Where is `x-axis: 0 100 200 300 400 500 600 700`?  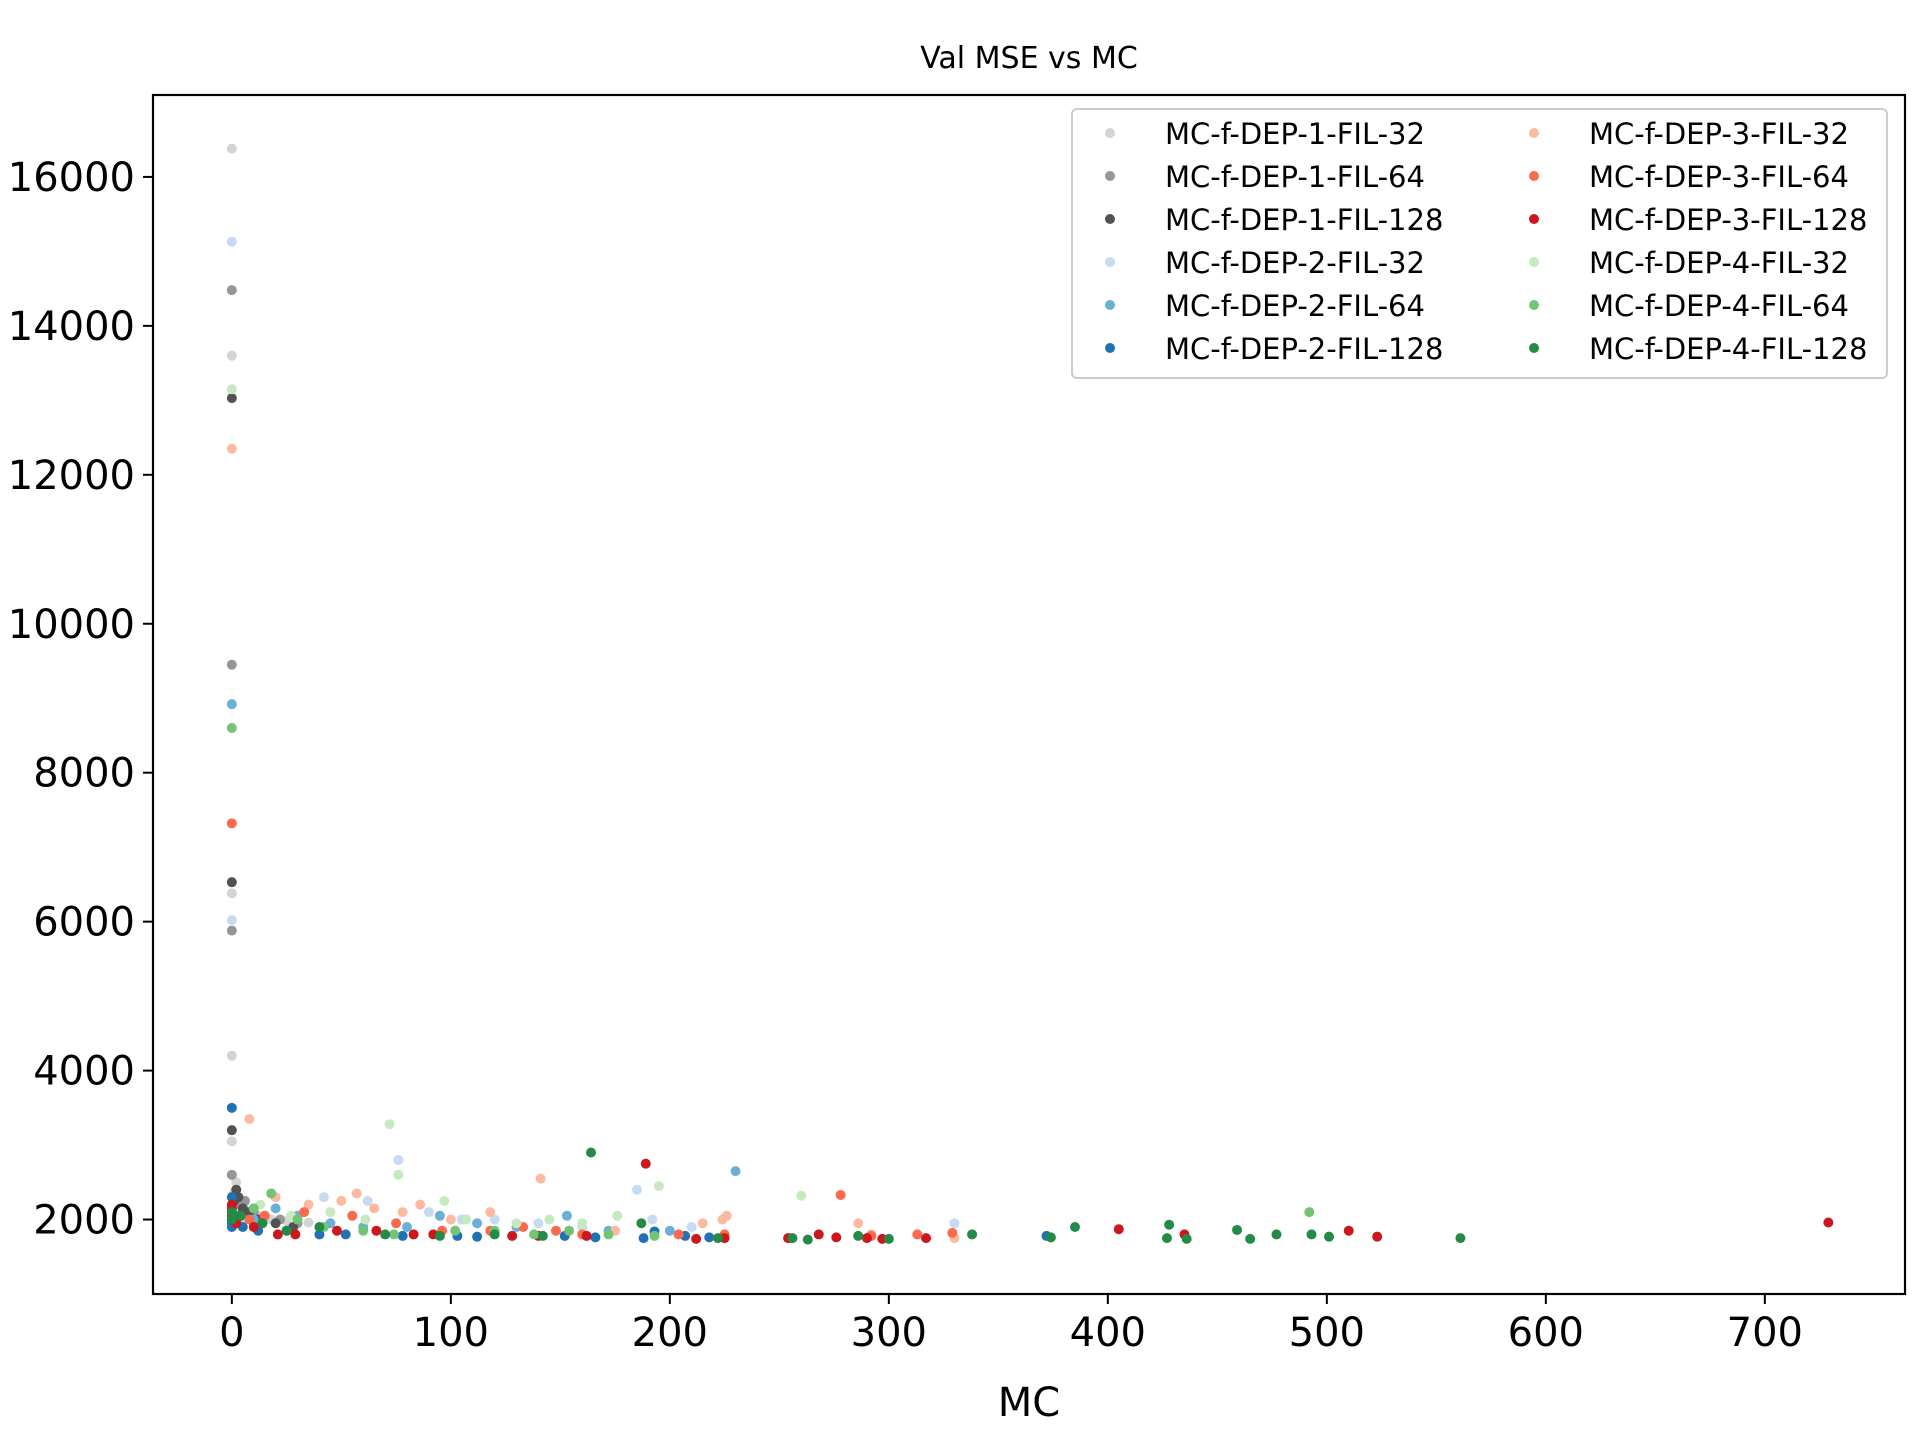 x-axis: 0 100 200 300 400 500 600 700 is located at coordinates (1011, 1325).